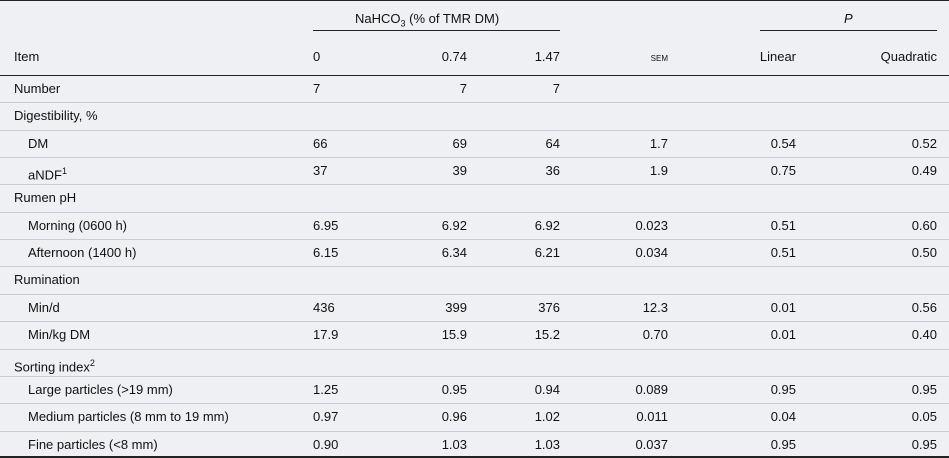 The image size is (949, 458). I want to click on bottom-rule, so click(474, 457).